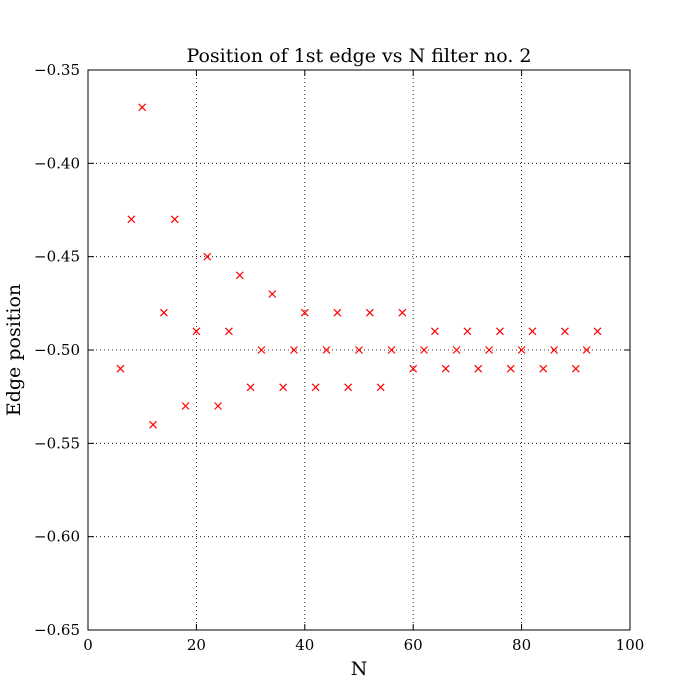 This screenshot has width=700, height=700. What do you see at coordinates (88, 645) in the screenshot?
I see `x-tick-label: 0` at bounding box center [88, 645].